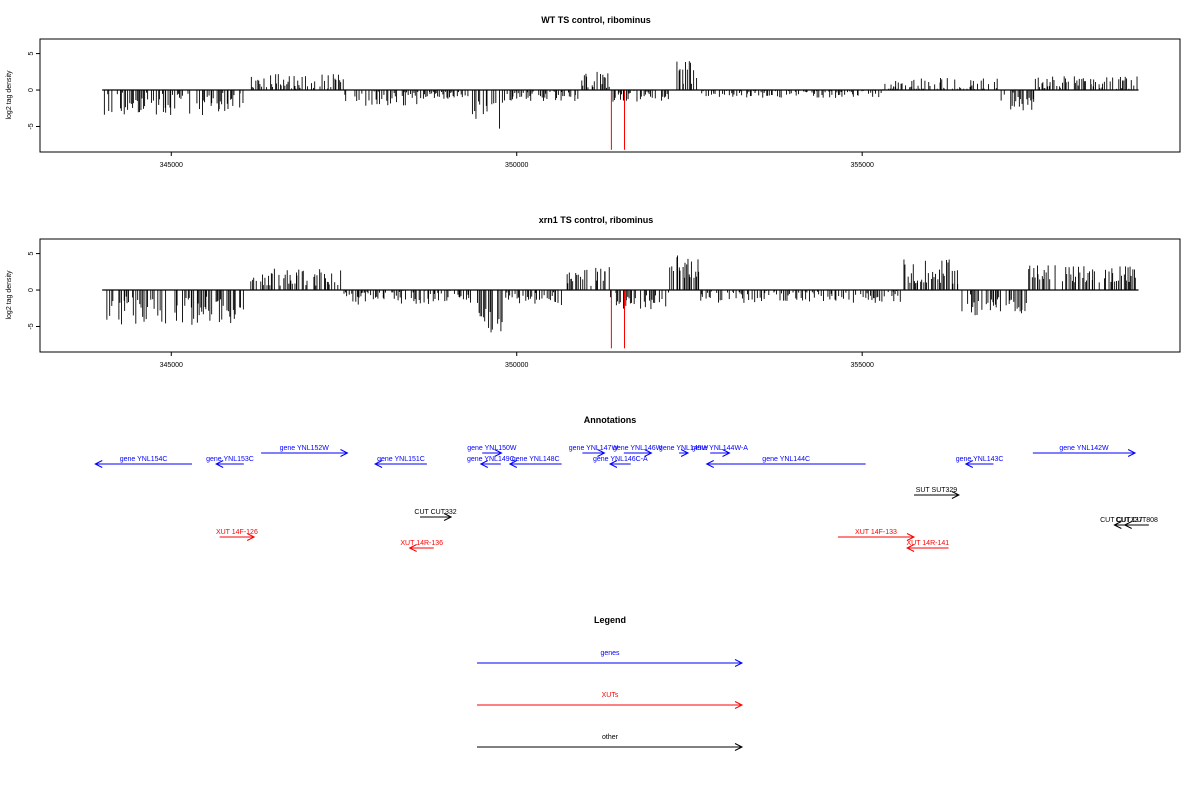  I want to click on annotation-feature: gene YNL149C, so click(491, 462).